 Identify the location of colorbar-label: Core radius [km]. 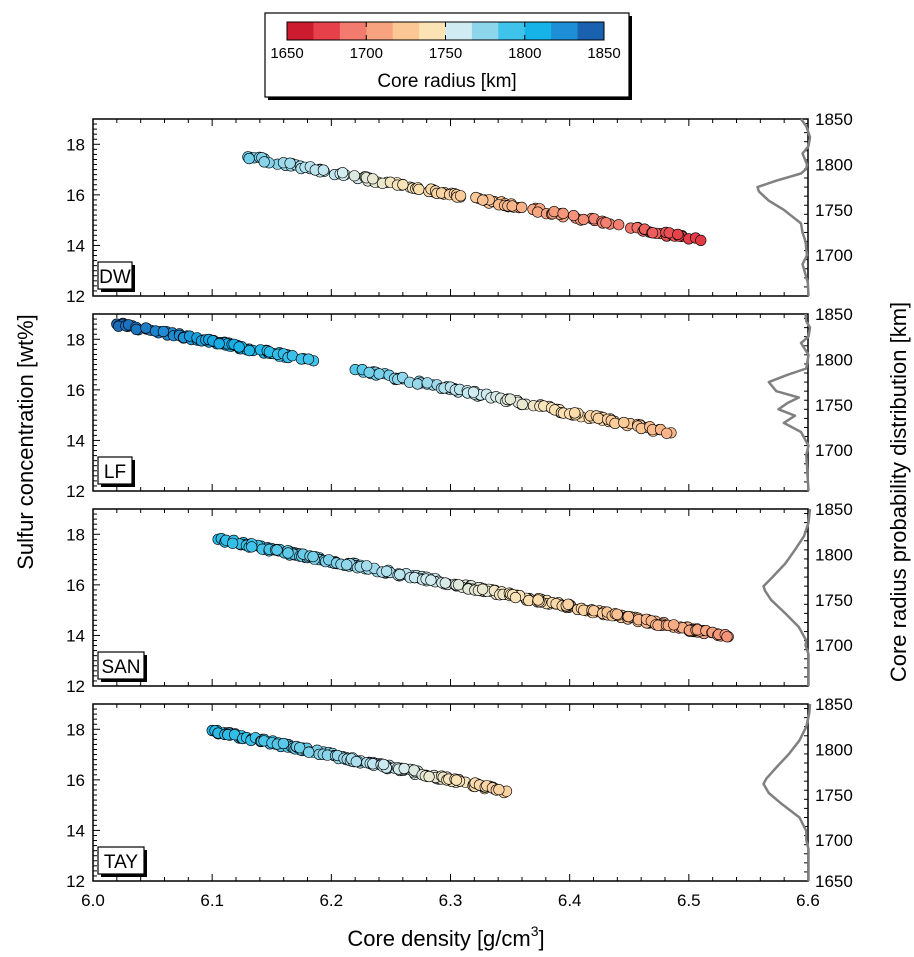
(446, 81).